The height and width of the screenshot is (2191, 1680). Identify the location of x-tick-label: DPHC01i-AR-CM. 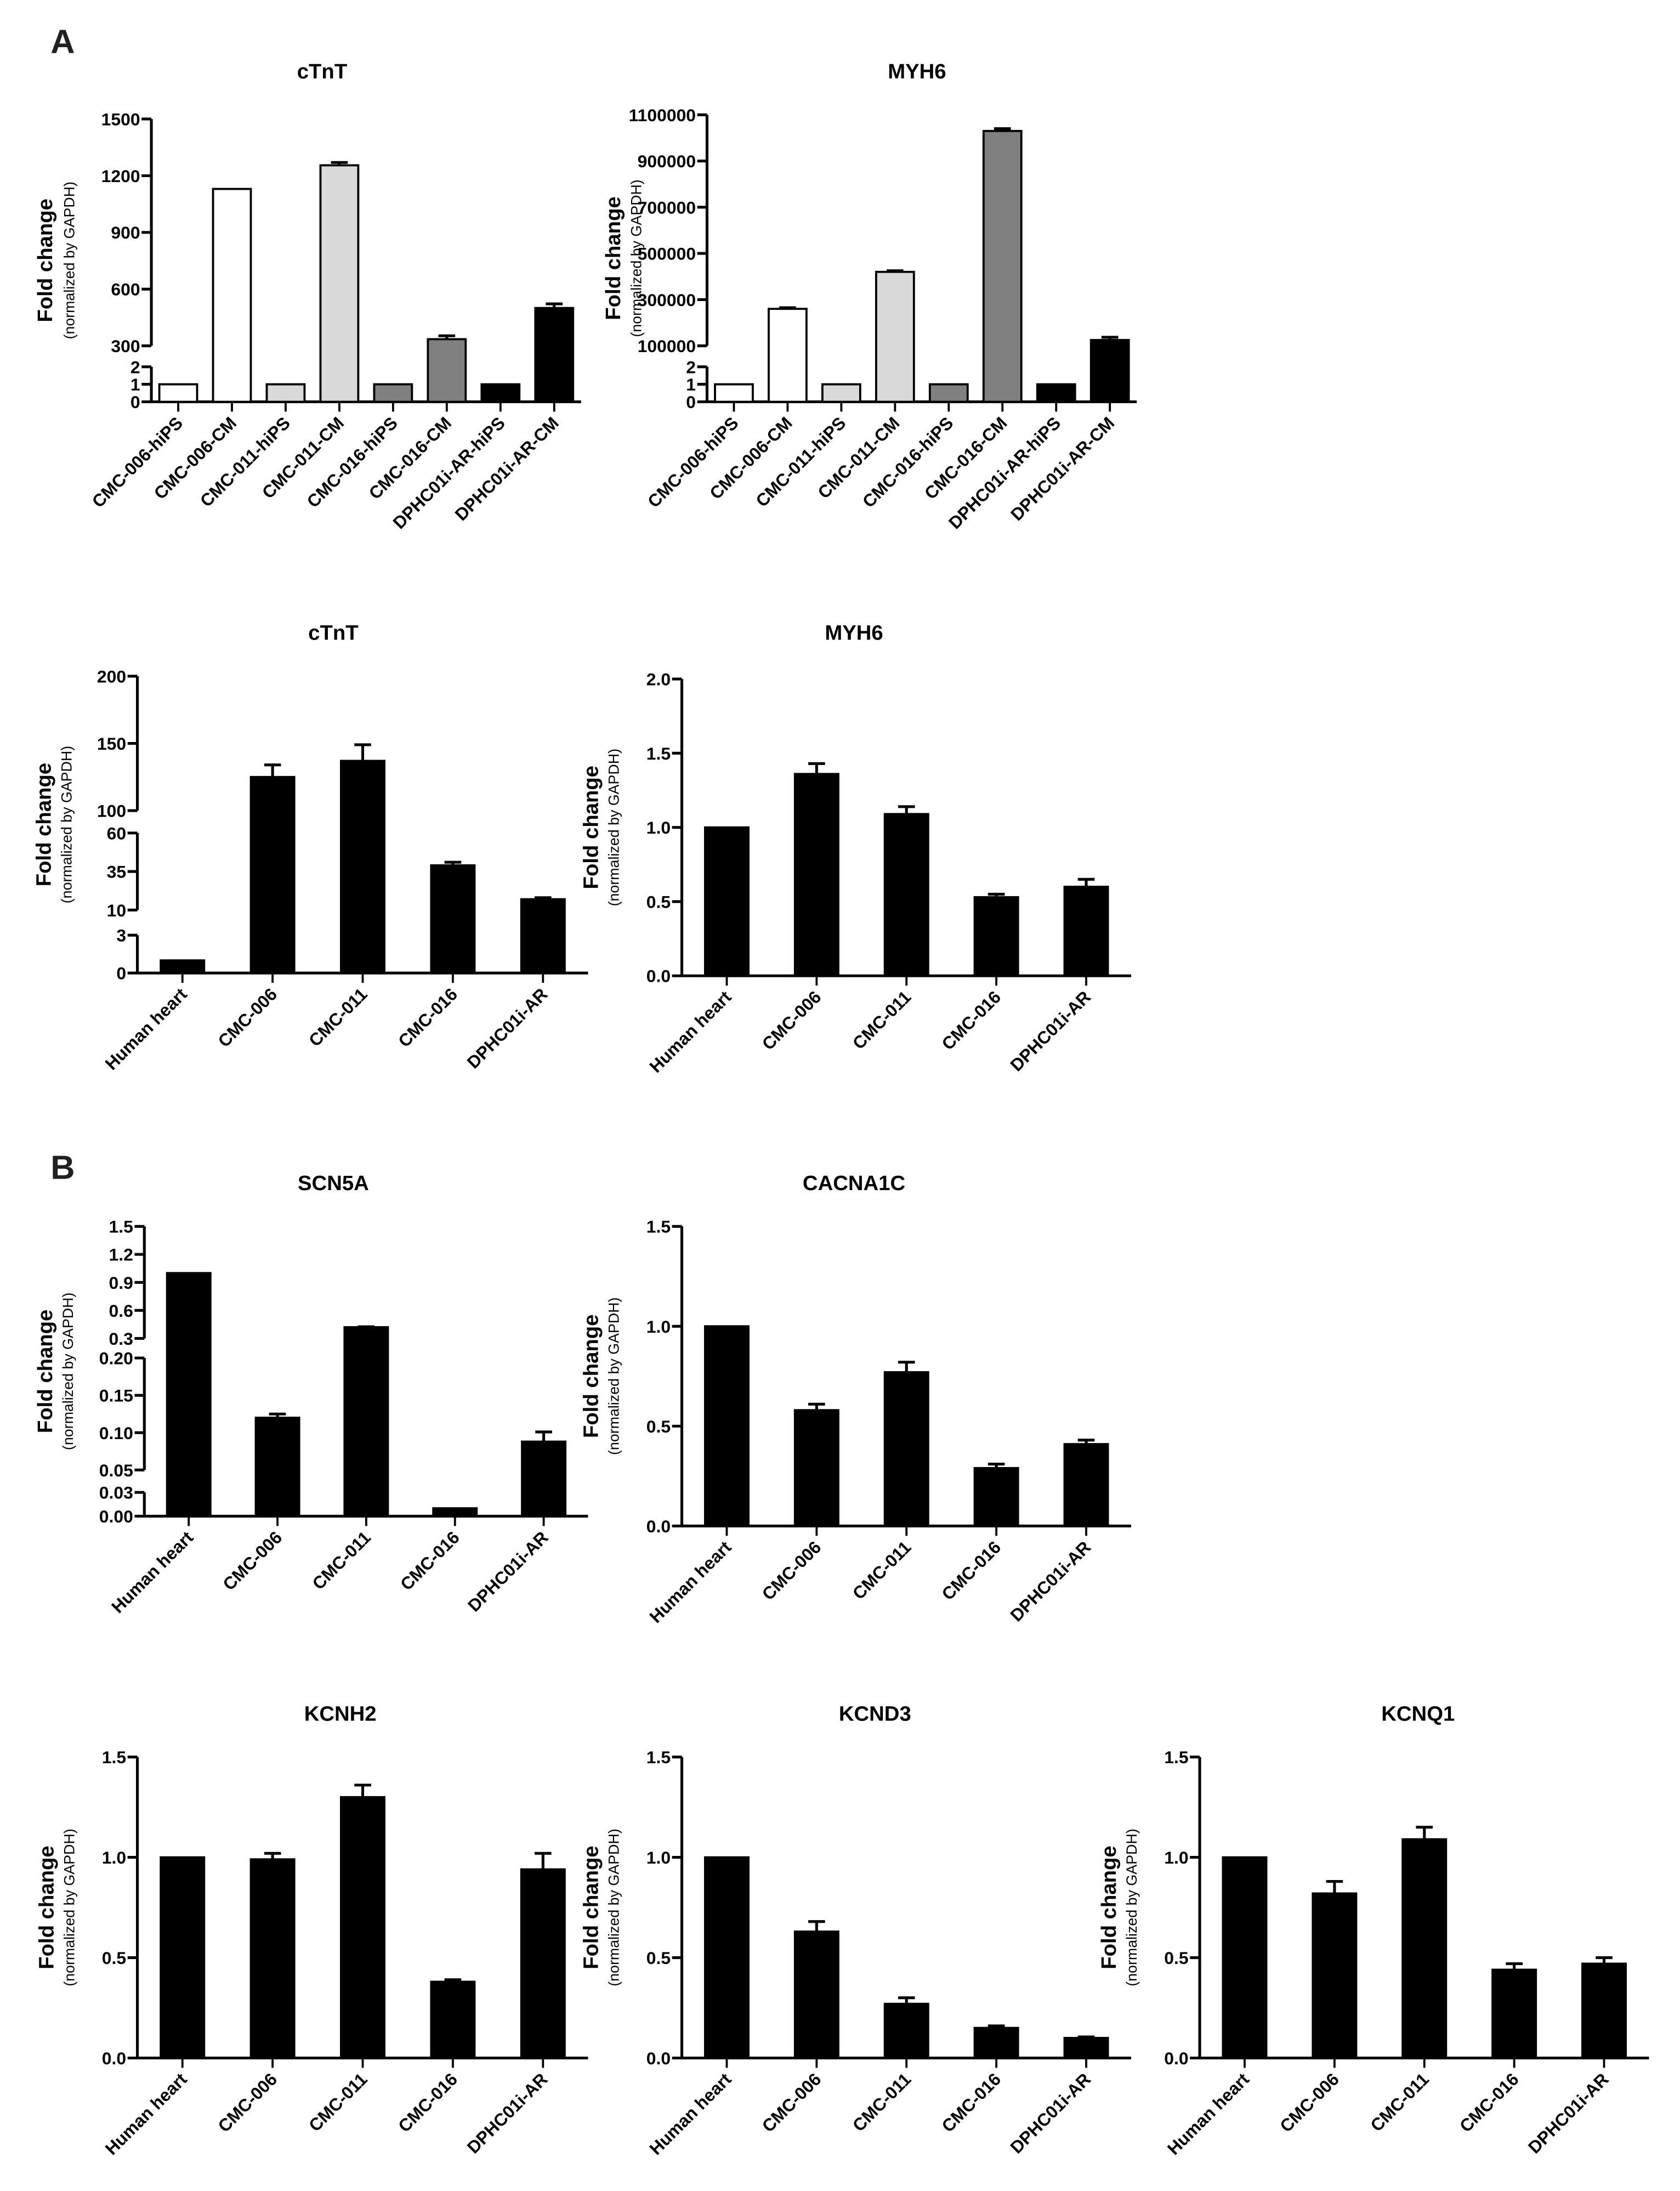
(1062, 469).